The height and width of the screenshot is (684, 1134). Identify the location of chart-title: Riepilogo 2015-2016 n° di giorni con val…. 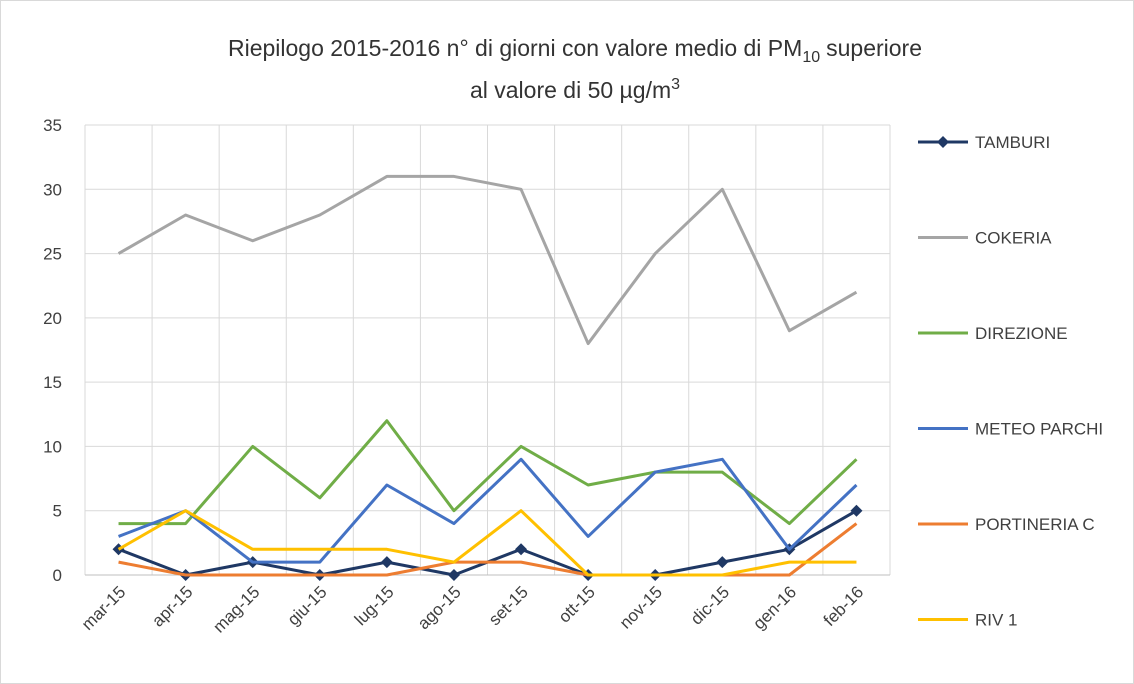
(575, 50).